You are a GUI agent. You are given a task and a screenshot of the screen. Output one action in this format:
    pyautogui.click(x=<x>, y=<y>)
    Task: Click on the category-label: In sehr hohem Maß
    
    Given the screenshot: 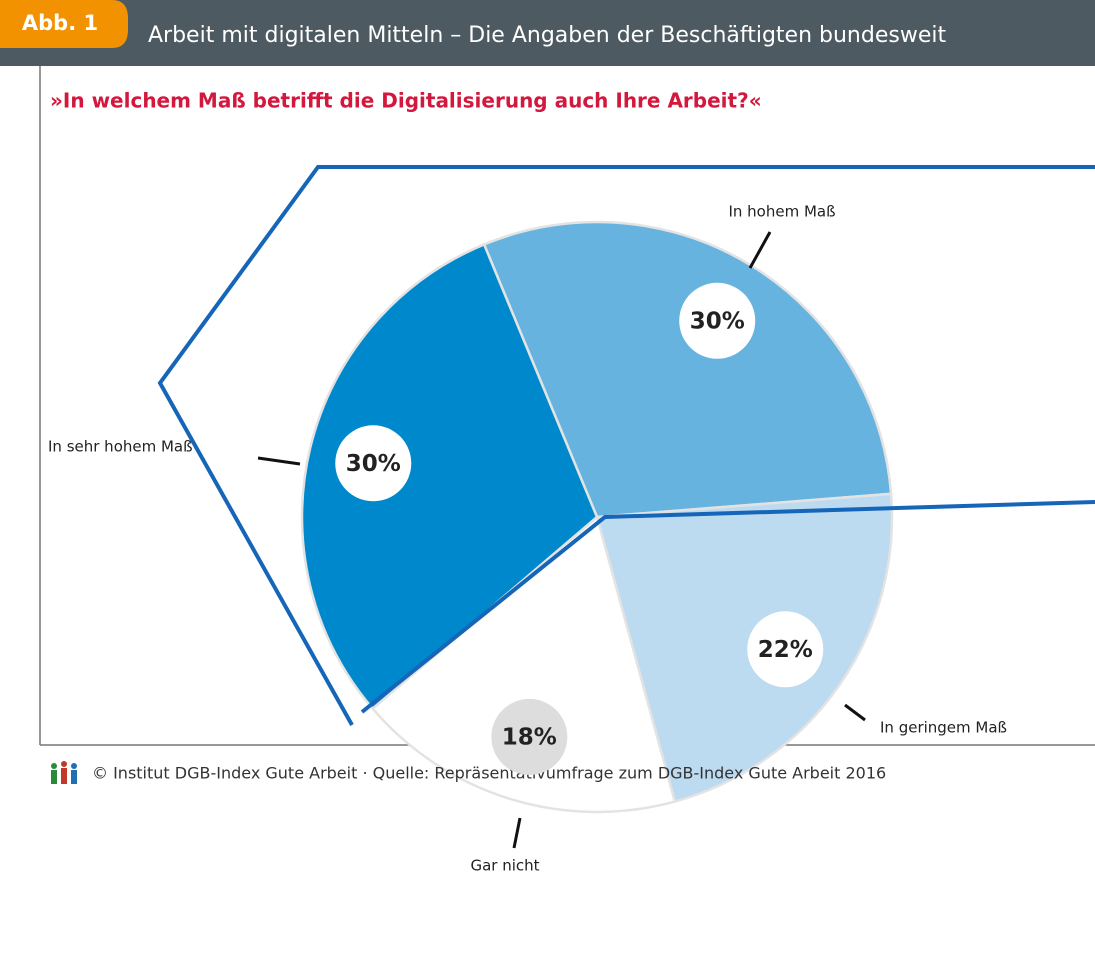 What is the action you would take?
    pyautogui.click(x=120, y=447)
    